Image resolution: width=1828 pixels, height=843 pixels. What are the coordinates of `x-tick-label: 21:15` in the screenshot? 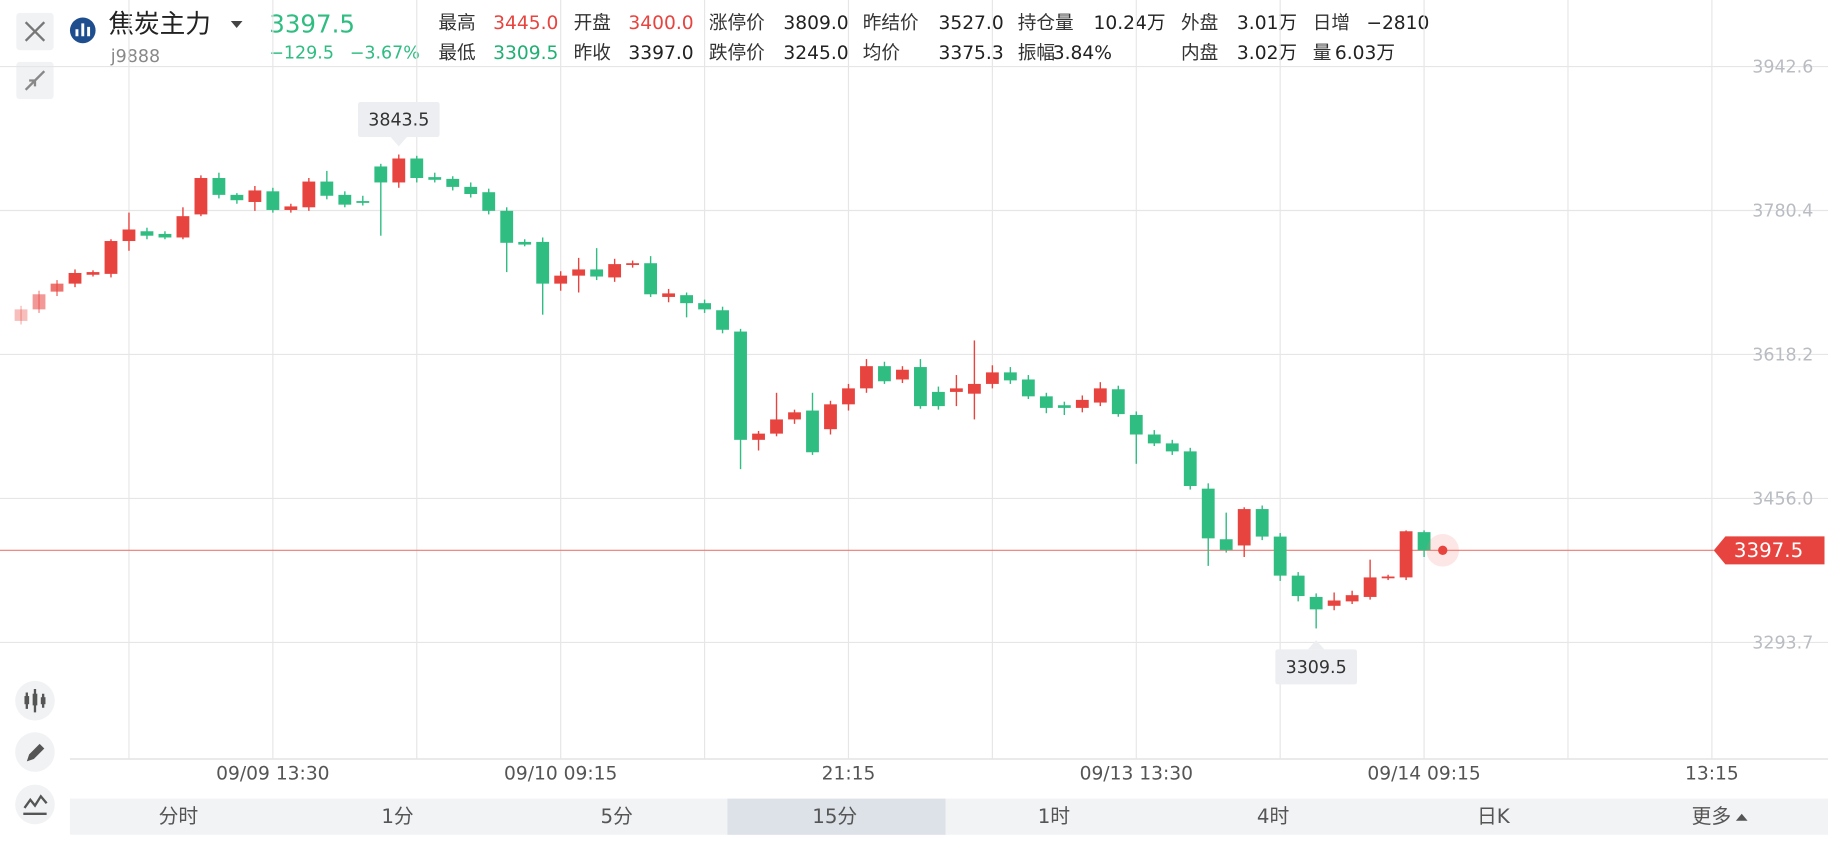 It's located at (849, 774).